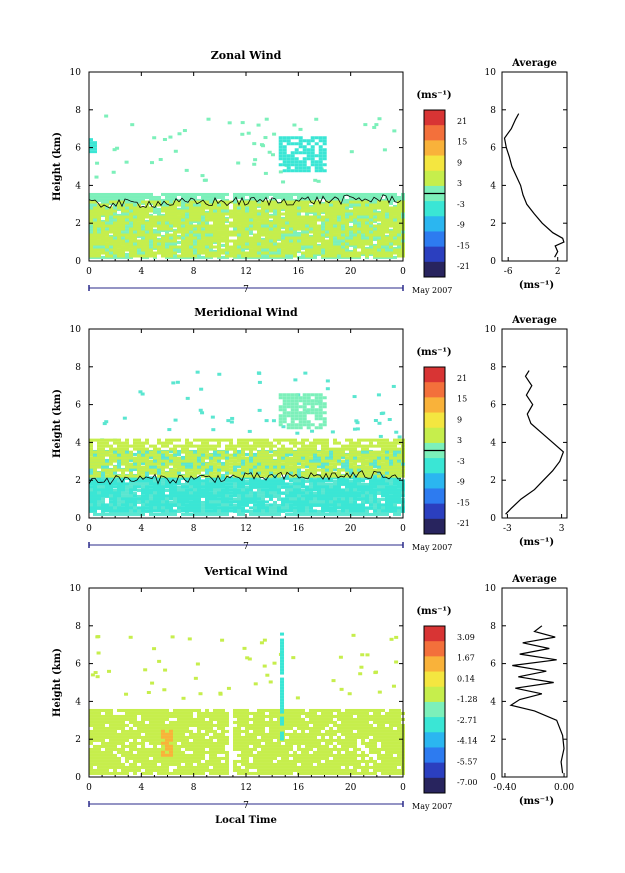 The width and height of the screenshot is (625, 873). Describe the element at coordinates (536, 285) in the screenshot. I see `profile-x-label: (ms⁻¹)` at that location.